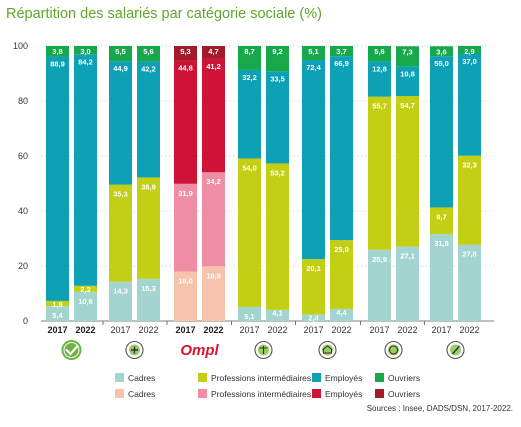 This screenshot has height=427, width=521. Describe the element at coordinates (185, 281) in the screenshot. I see `data-label: 18,0` at that location.